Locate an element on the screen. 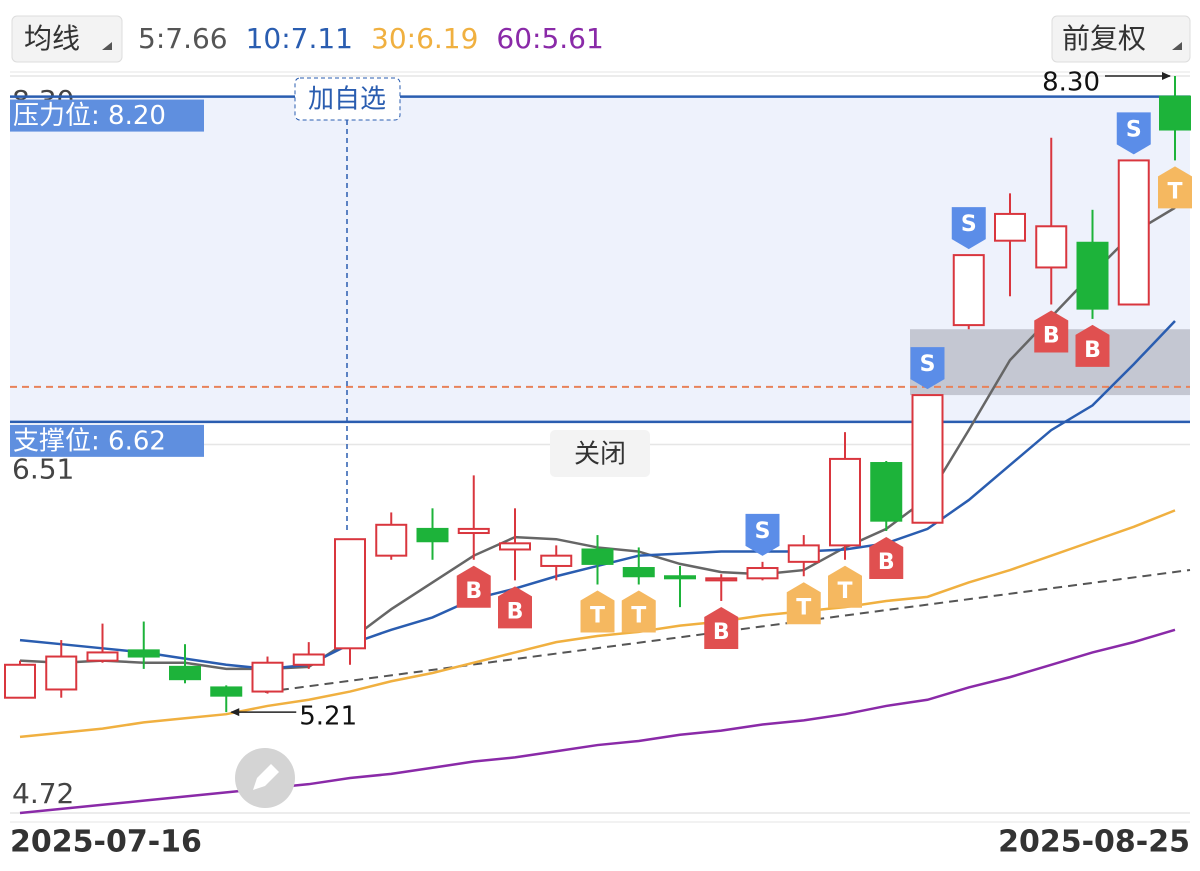 This screenshot has width=1200, height=871. y-tick-label: 6.51 is located at coordinates (43, 469).